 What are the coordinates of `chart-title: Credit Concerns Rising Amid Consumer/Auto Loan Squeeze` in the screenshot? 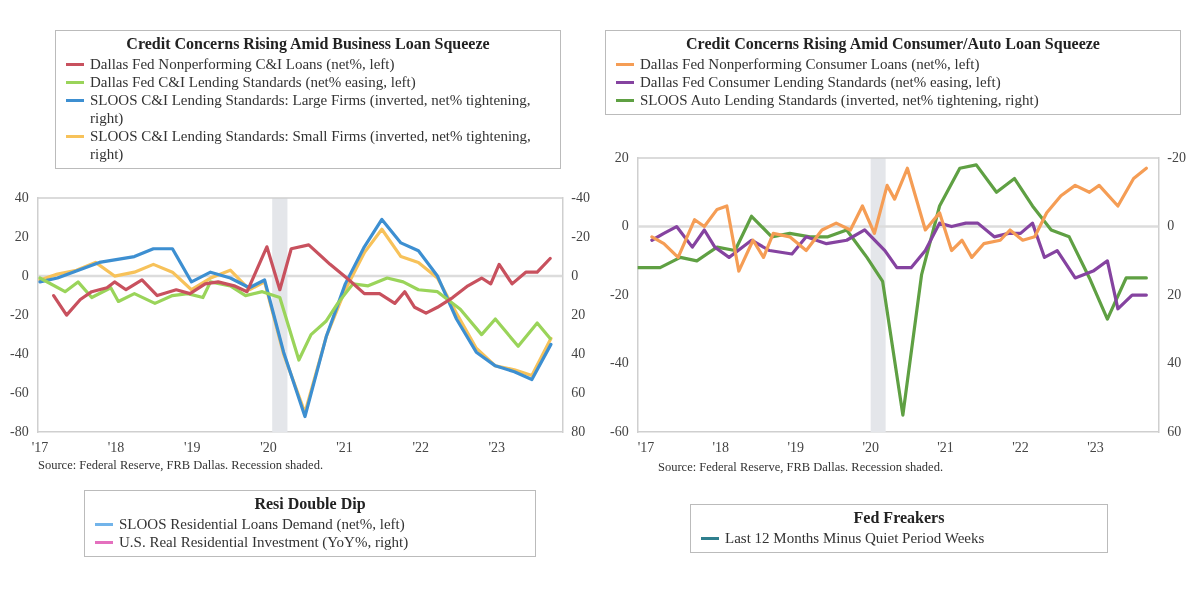 It's located at (893, 44).